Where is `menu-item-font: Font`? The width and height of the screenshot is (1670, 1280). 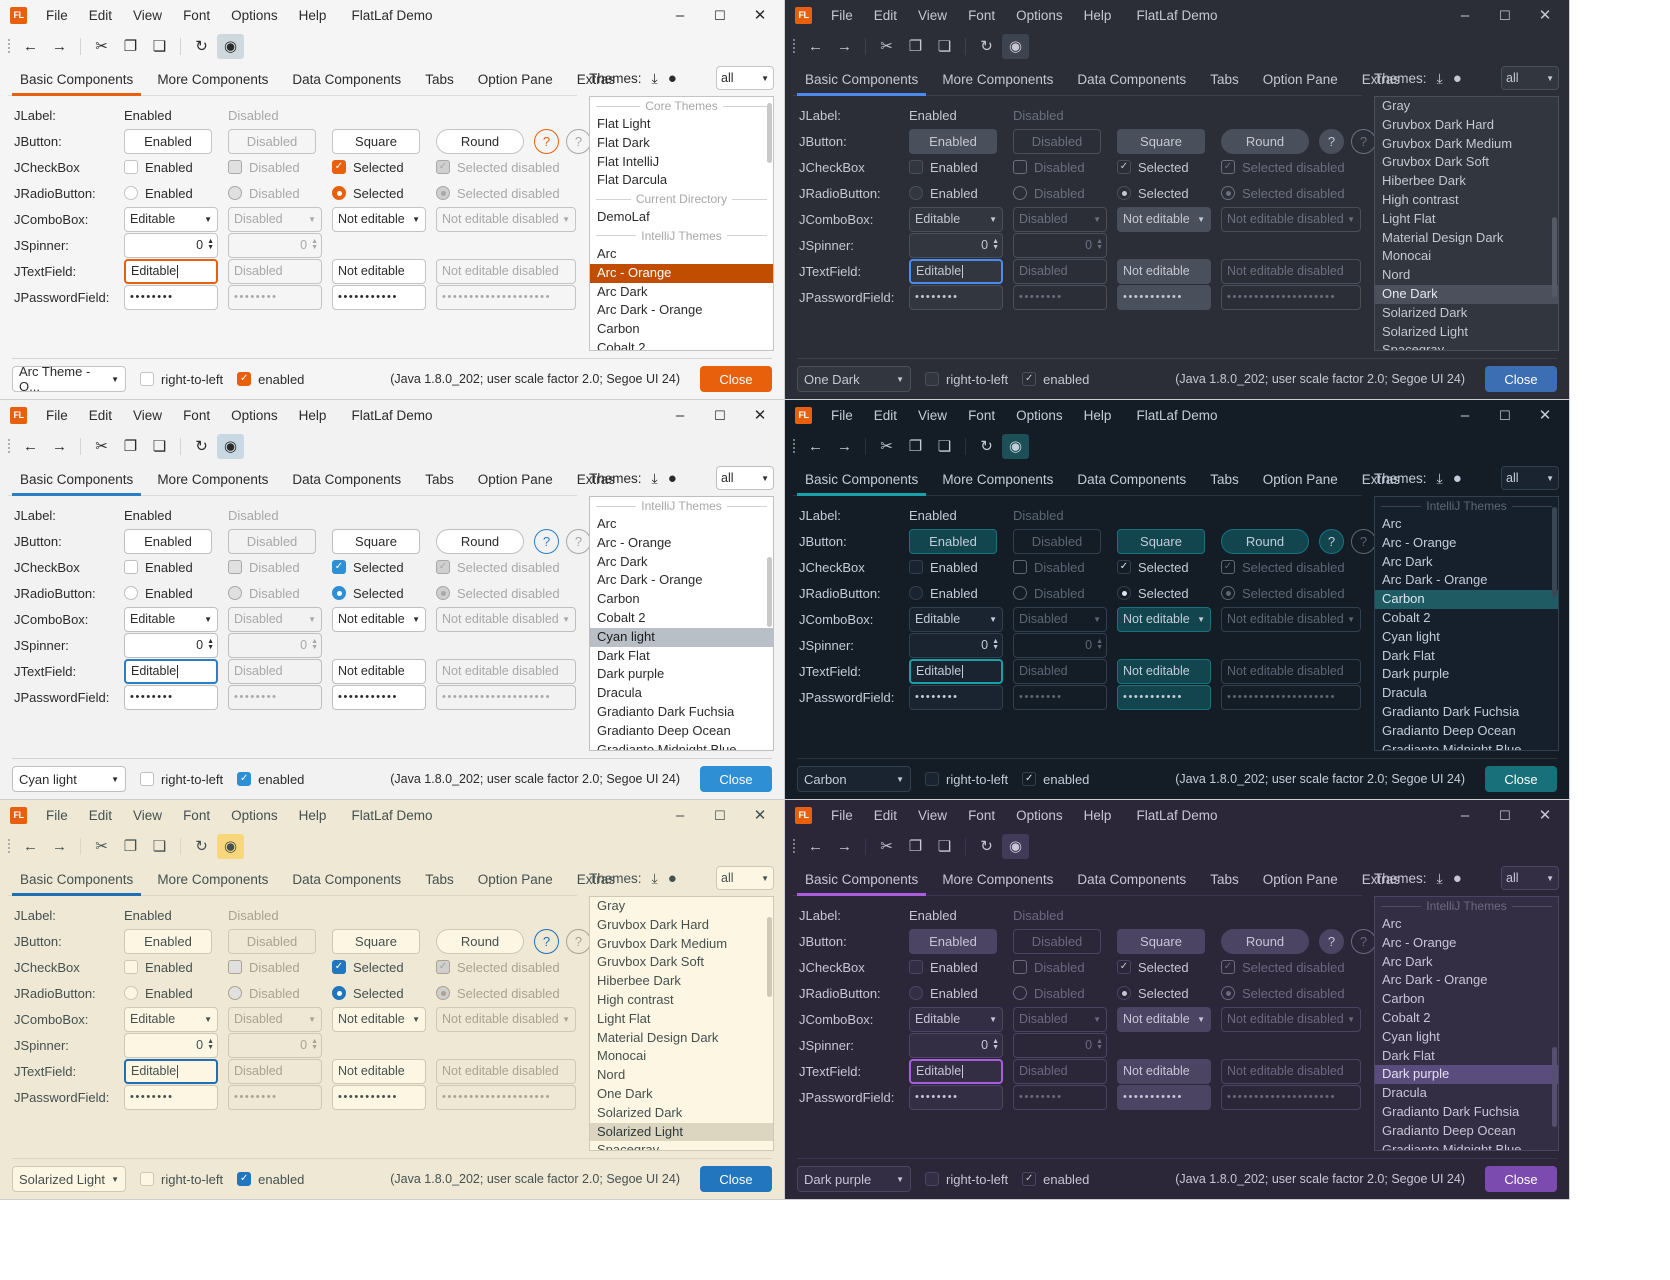 menu-item-font: Font is located at coordinates (982, 415).